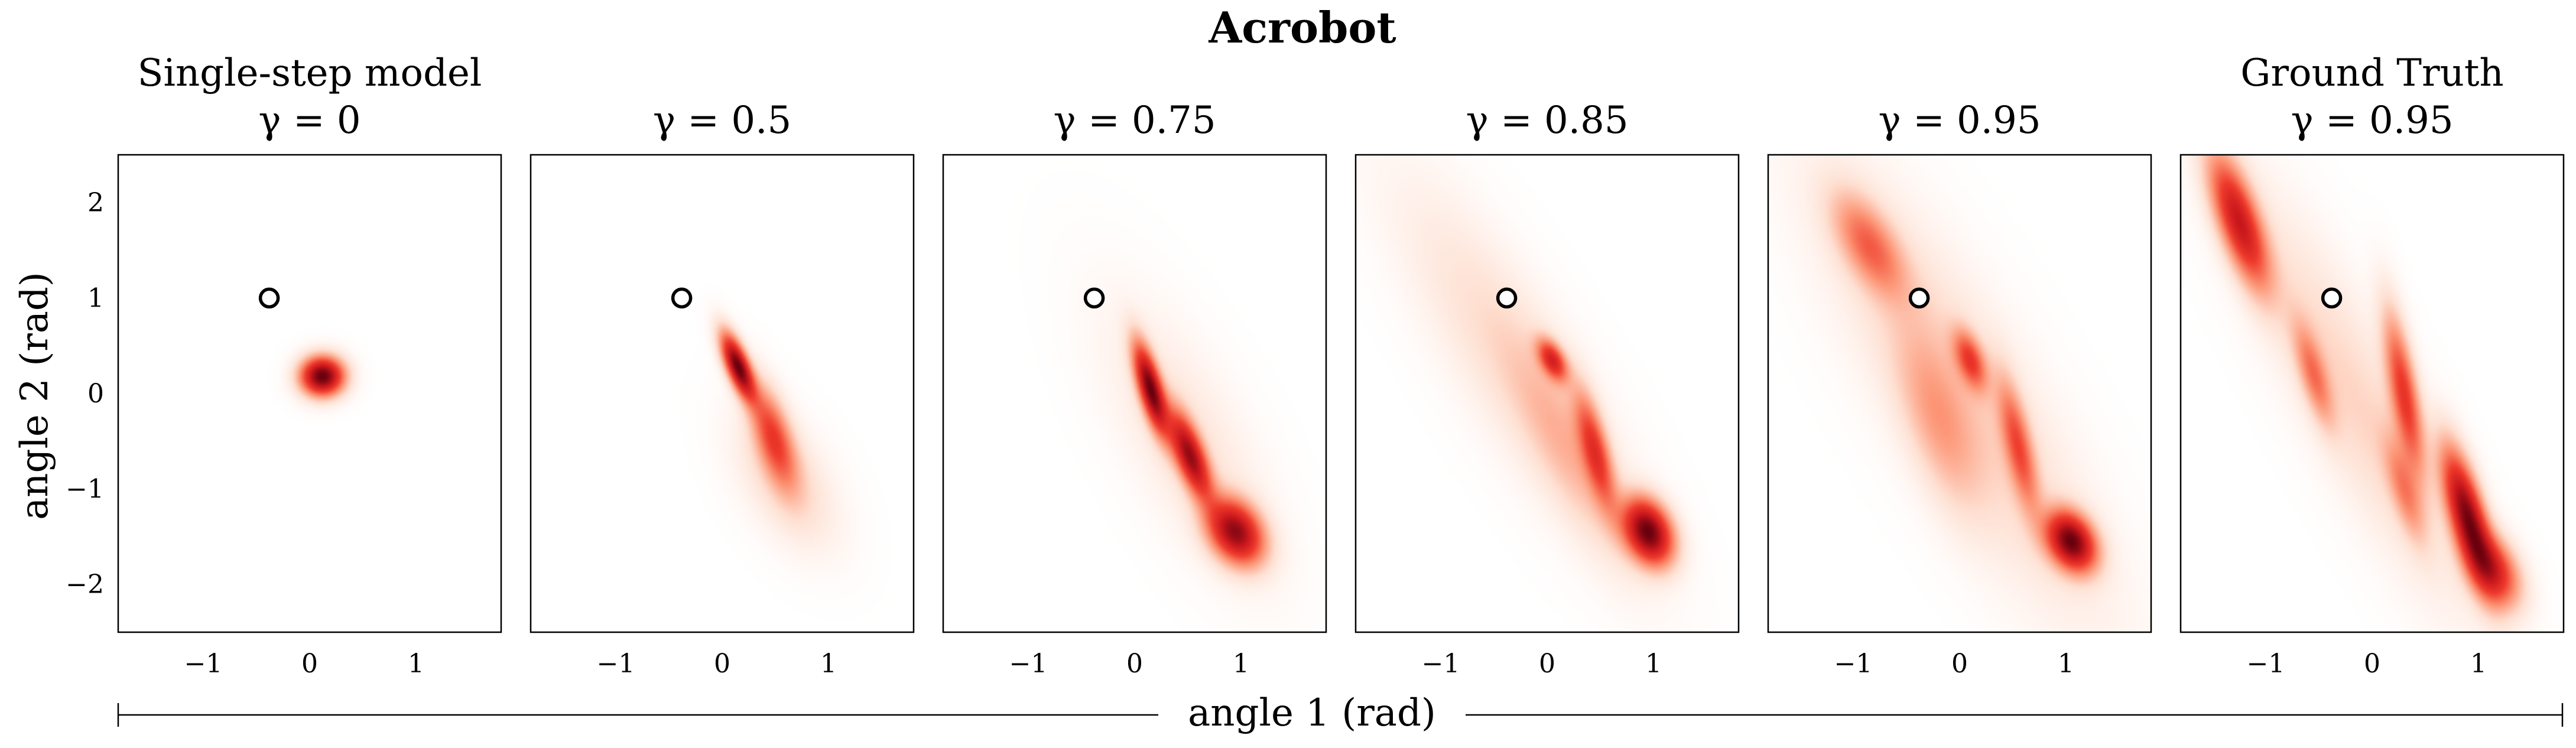  I want to click on y-tick-label: −1, so click(85, 489).